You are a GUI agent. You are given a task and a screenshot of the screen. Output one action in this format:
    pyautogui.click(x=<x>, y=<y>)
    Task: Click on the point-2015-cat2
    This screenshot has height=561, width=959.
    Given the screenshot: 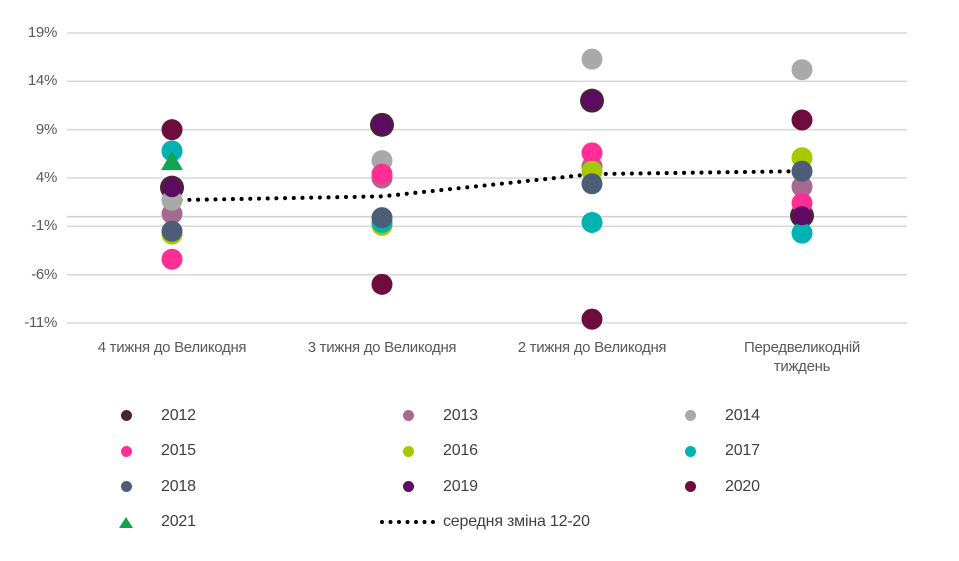 What is the action you would take?
    pyautogui.click(x=382, y=174)
    